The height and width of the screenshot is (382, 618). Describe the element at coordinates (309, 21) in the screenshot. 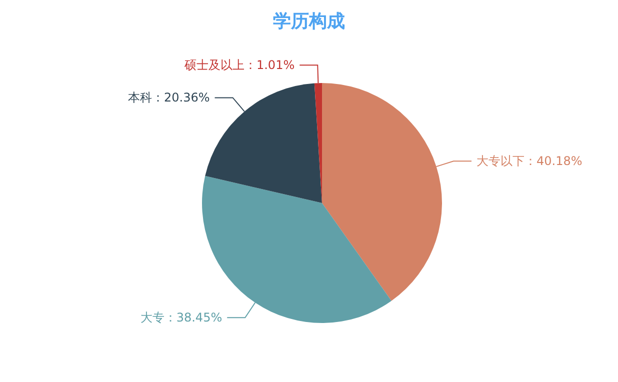

I see `chart-title: 学历构成` at that location.